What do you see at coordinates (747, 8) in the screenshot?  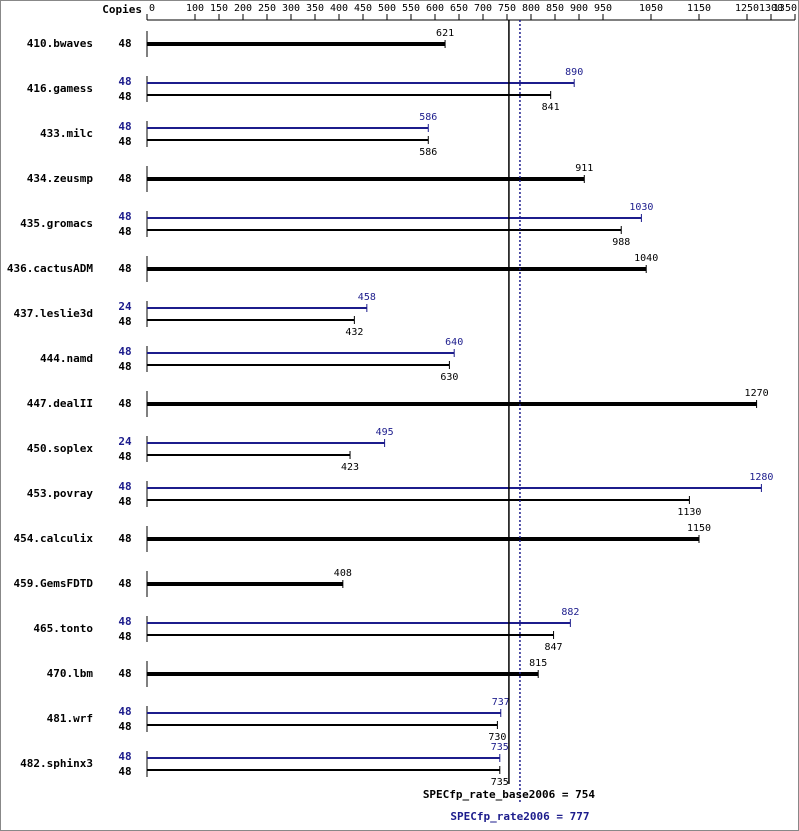 I see `x-tick-label: 1250` at bounding box center [747, 8].